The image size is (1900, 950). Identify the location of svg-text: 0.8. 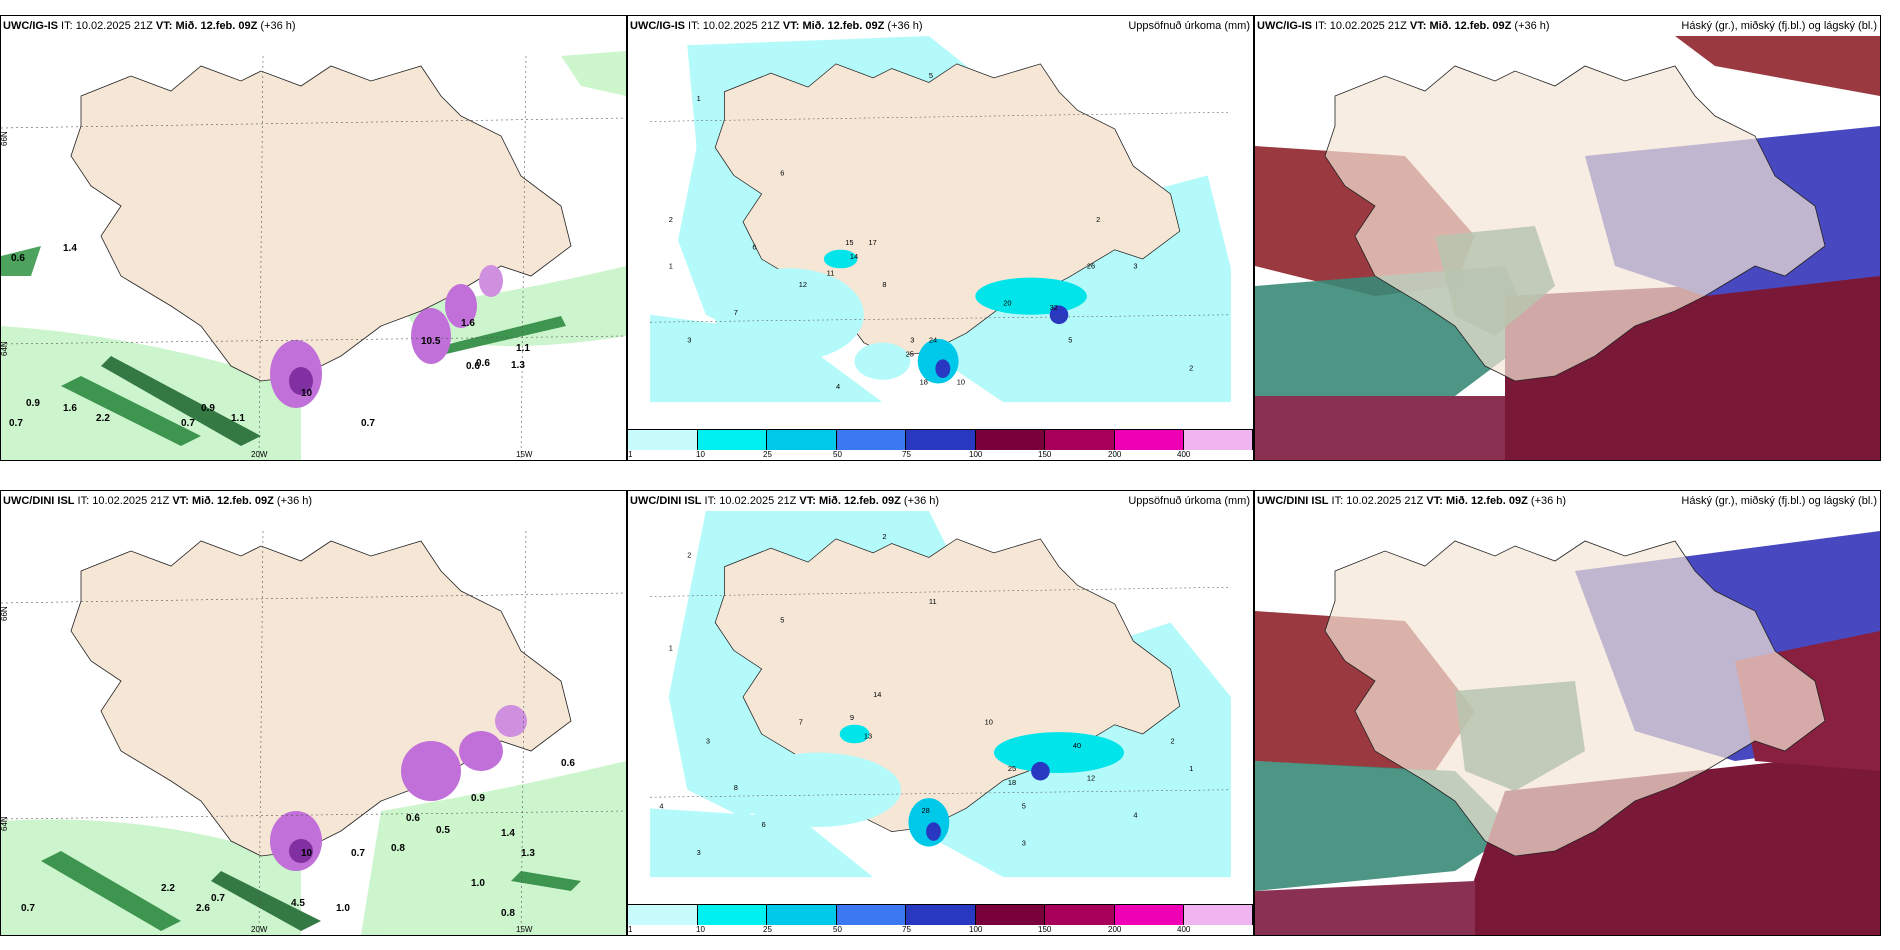
(398, 848).